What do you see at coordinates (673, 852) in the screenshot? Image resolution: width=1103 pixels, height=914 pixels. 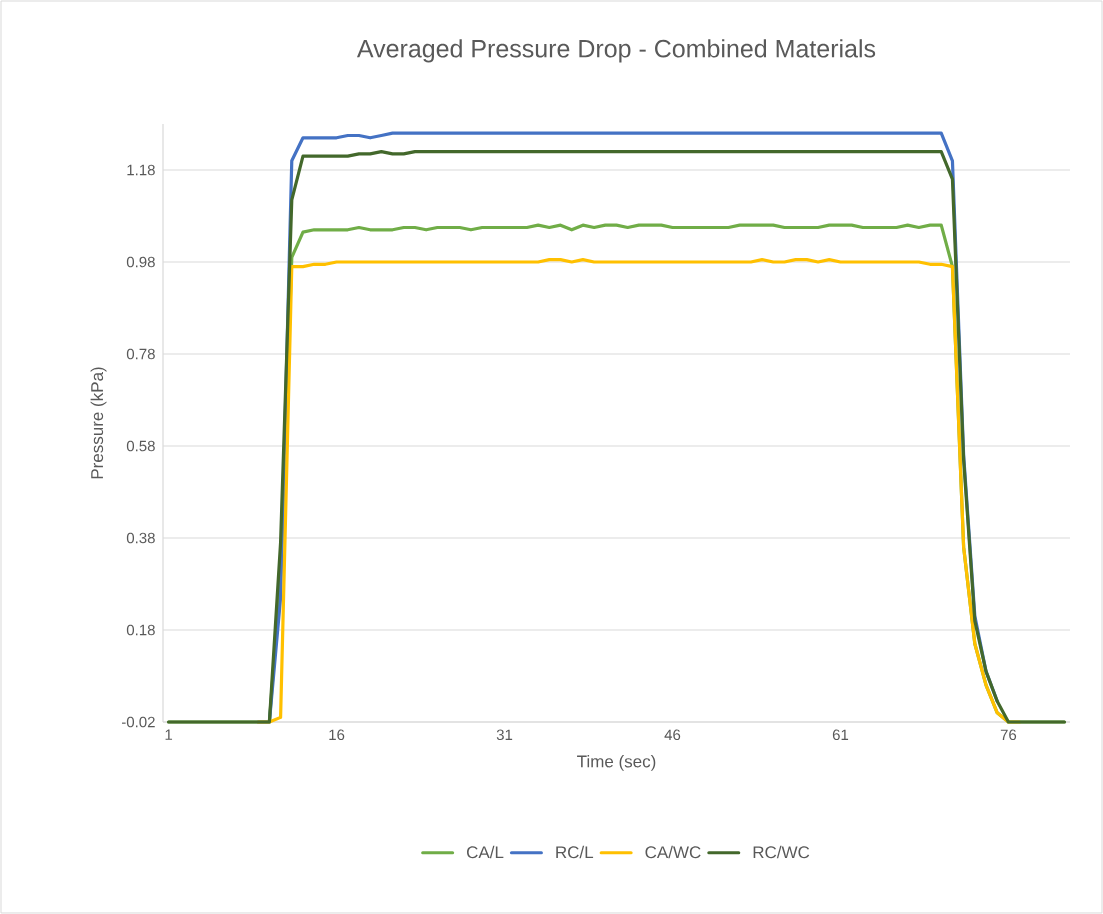 I see `legend-label: CA/WC` at bounding box center [673, 852].